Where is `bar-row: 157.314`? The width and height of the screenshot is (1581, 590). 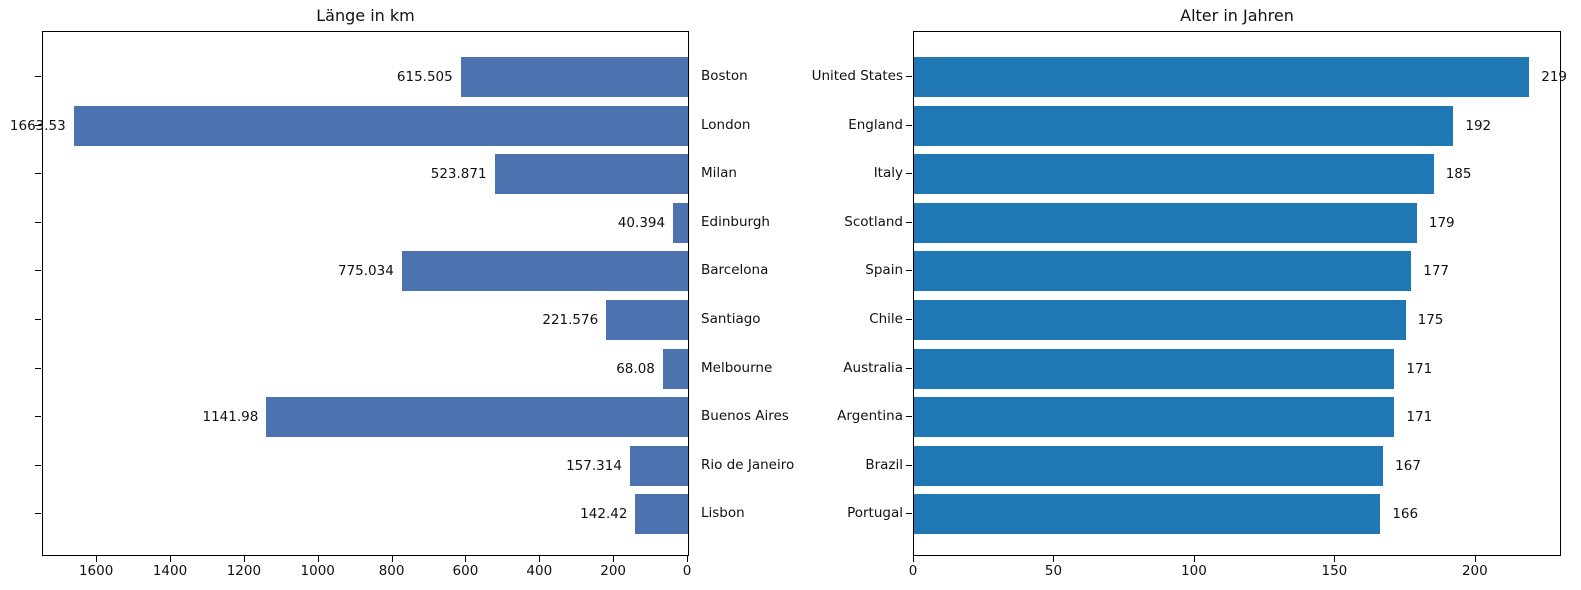 bar-row: 157.314 is located at coordinates (365, 465).